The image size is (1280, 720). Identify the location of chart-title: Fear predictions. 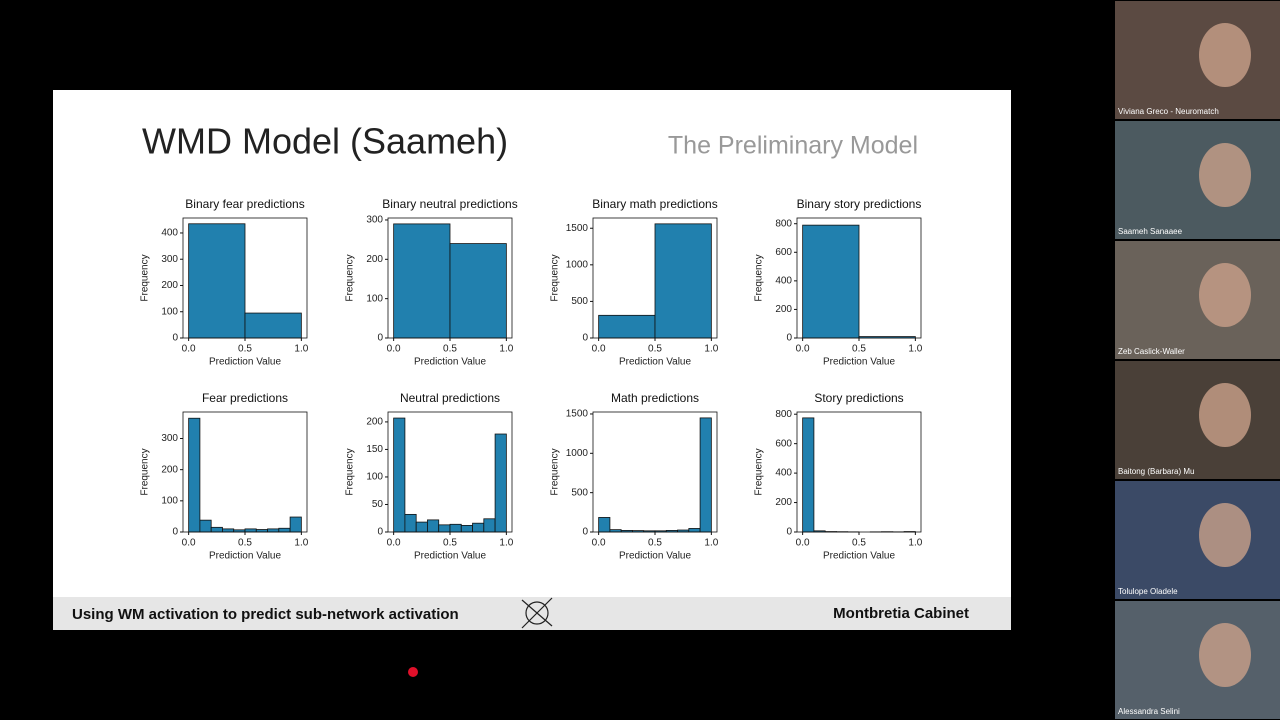
(245, 398).